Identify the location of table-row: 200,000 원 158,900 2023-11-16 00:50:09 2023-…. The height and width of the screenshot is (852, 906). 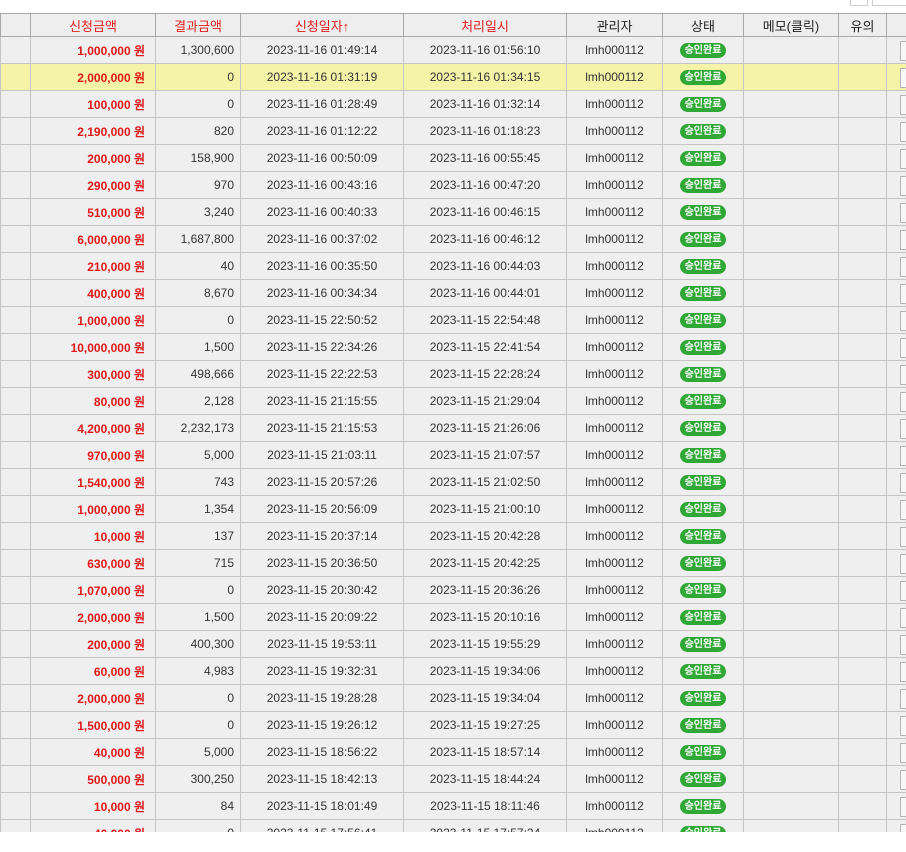
(453, 158).